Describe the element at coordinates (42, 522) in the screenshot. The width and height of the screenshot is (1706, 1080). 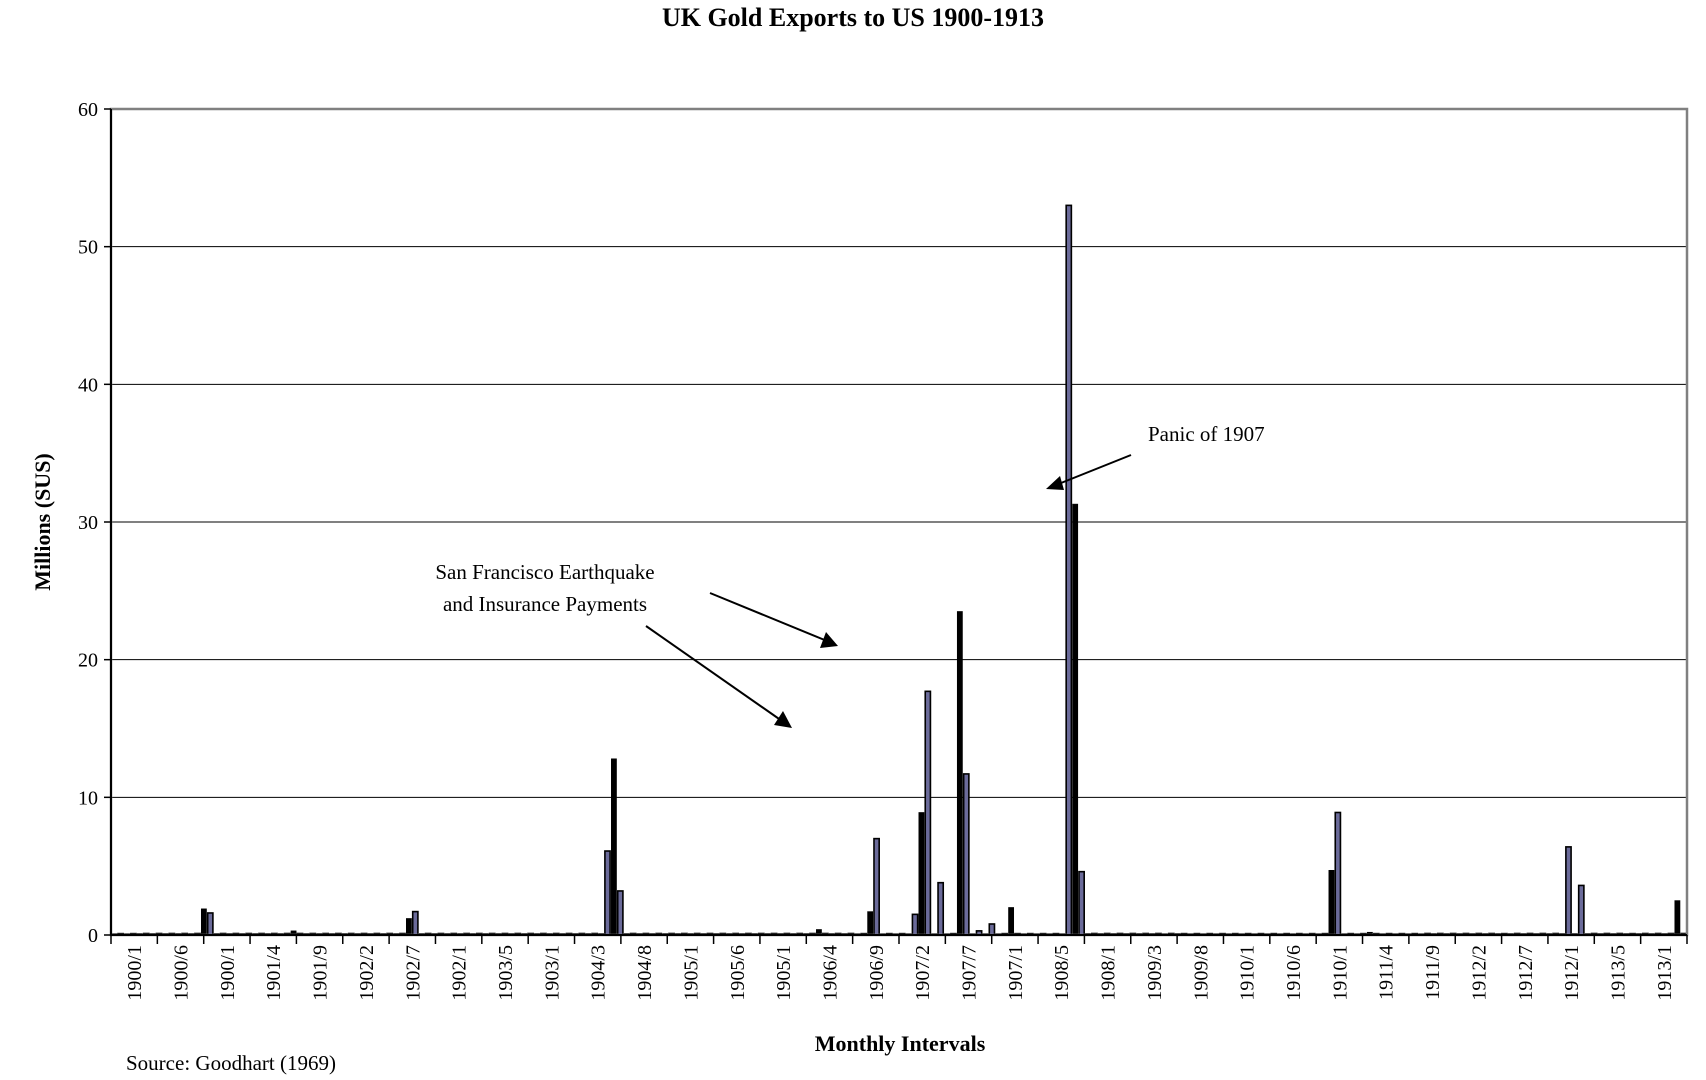
I see `y-axis-title: Millions (SUS)` at that location.